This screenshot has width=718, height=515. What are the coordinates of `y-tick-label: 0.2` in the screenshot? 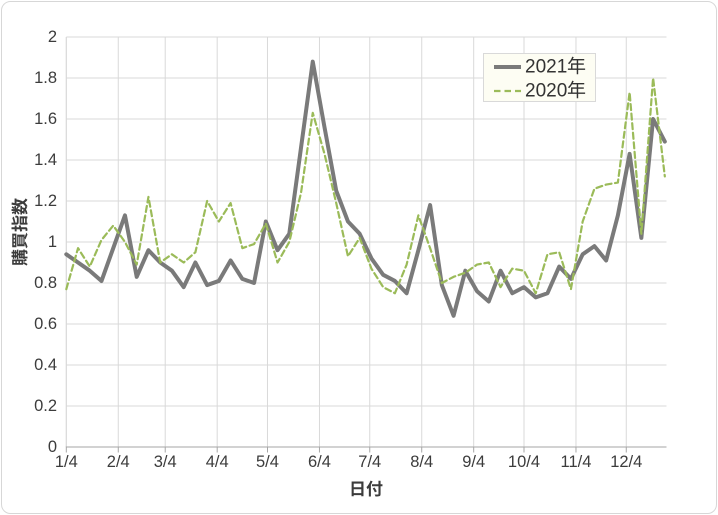 It's located at (45, 406).